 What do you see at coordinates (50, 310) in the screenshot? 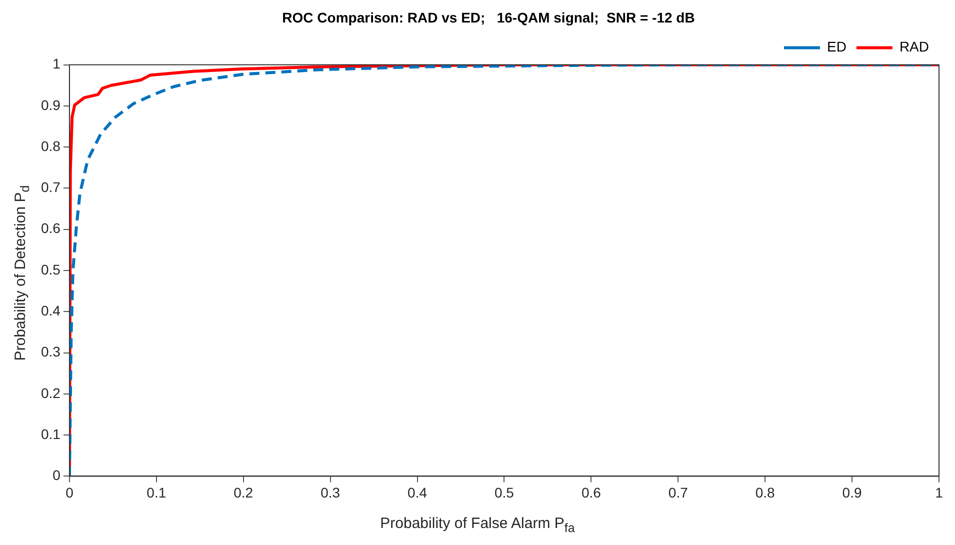
I see `y-tick-label: 0.4` at bounding box center [50, 310].